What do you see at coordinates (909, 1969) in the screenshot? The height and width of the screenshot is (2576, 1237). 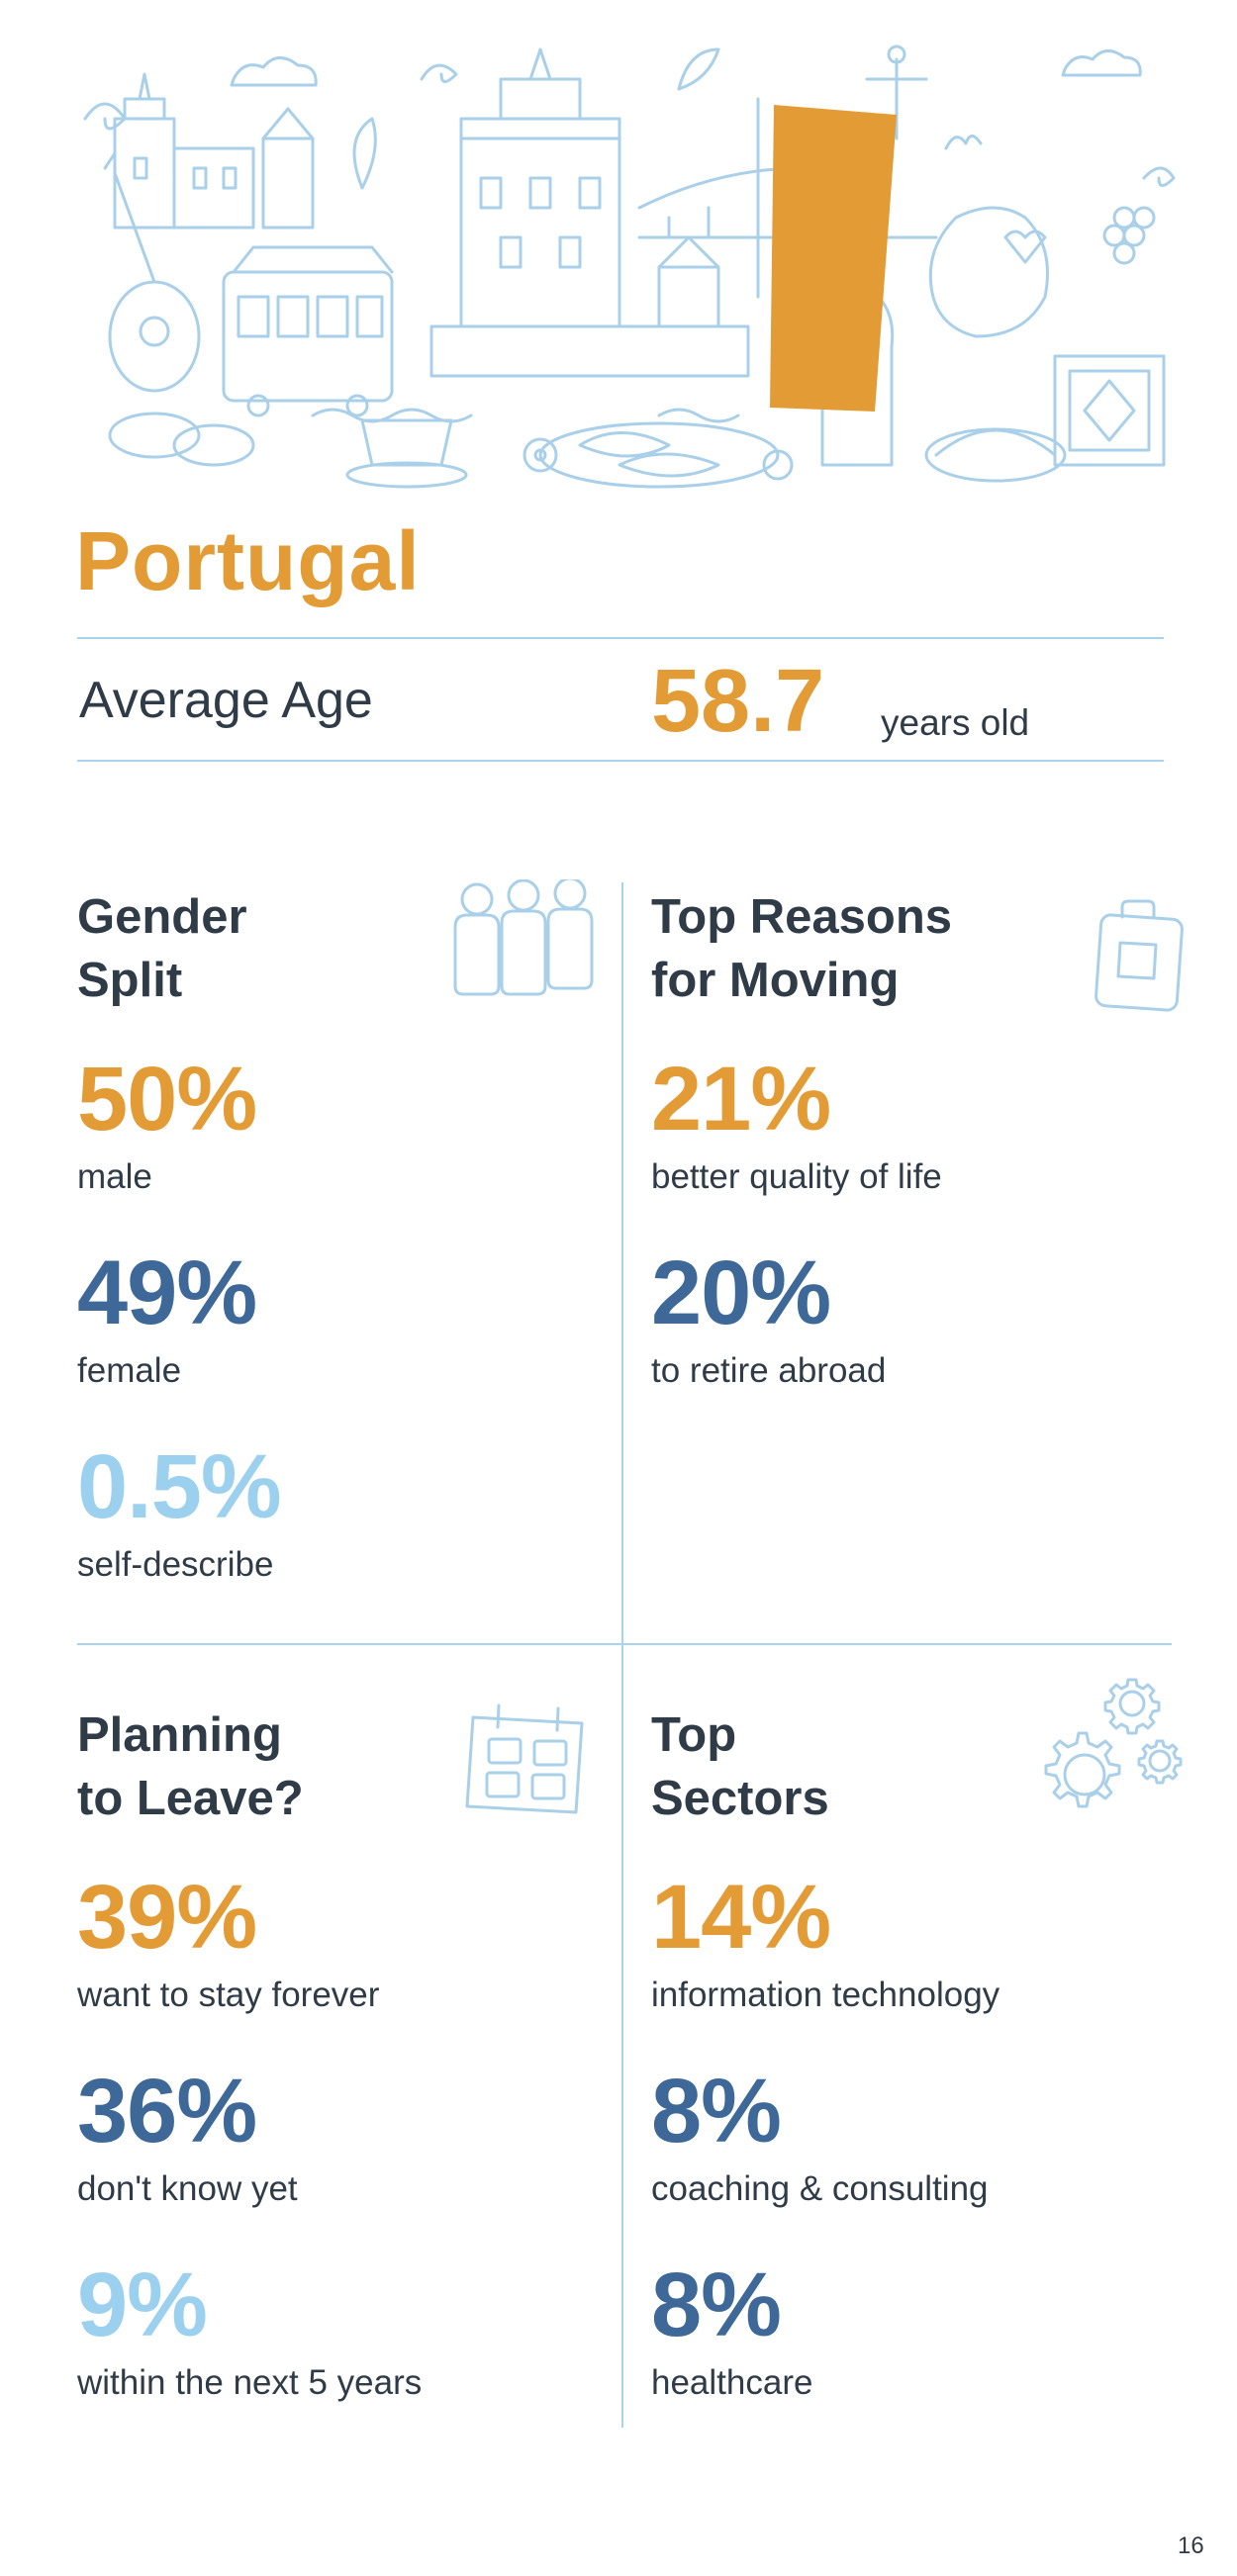 I see `stat-item: 14% information technology` at bounding box center [909, 1969].